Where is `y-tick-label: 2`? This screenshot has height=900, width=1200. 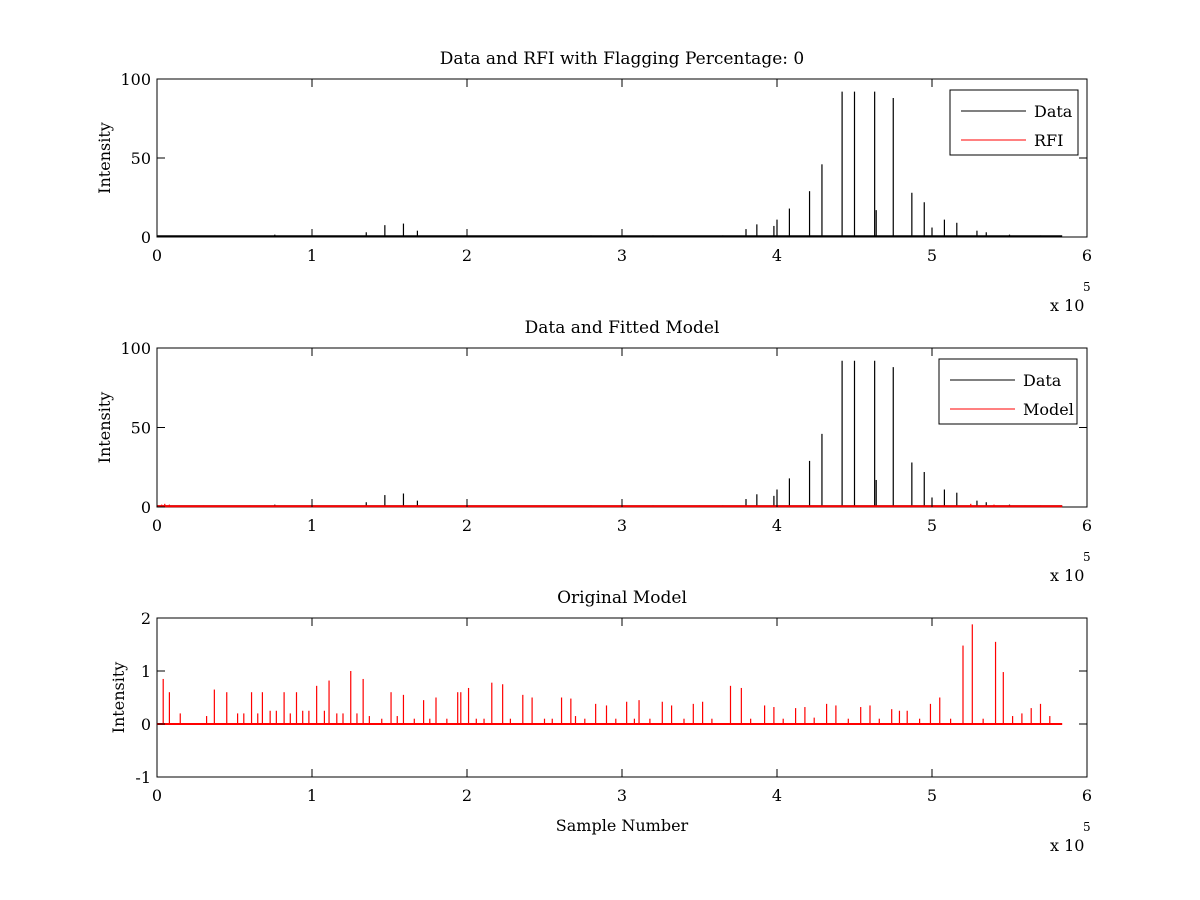 y-tick-label: 2 is located at coordinates (146, 618).